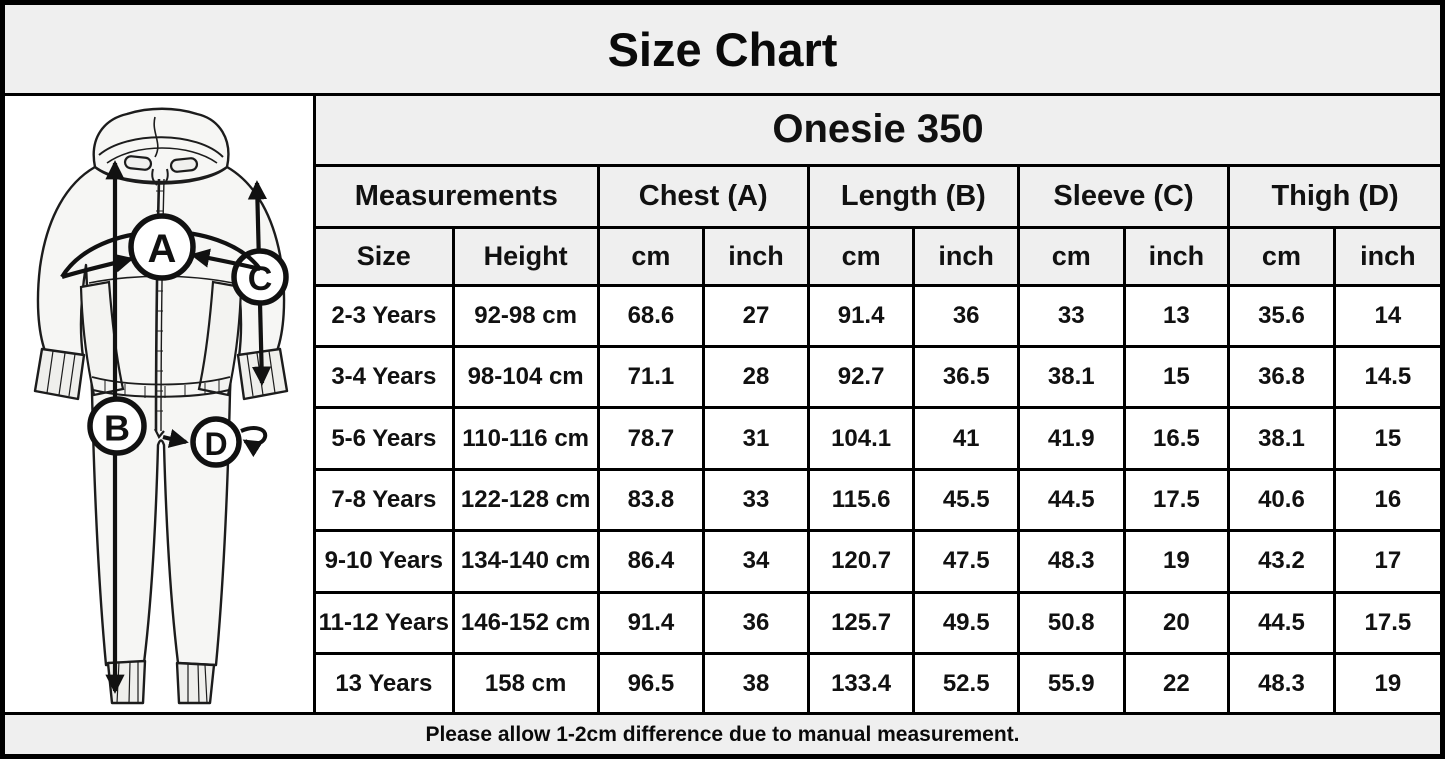 The height and width of the screenshot is (759, 1445). What do you see at coordinates (861, 438) in the screenshot?
I see `cell-length-cm: 104.1` at bounding box center [861, 438].